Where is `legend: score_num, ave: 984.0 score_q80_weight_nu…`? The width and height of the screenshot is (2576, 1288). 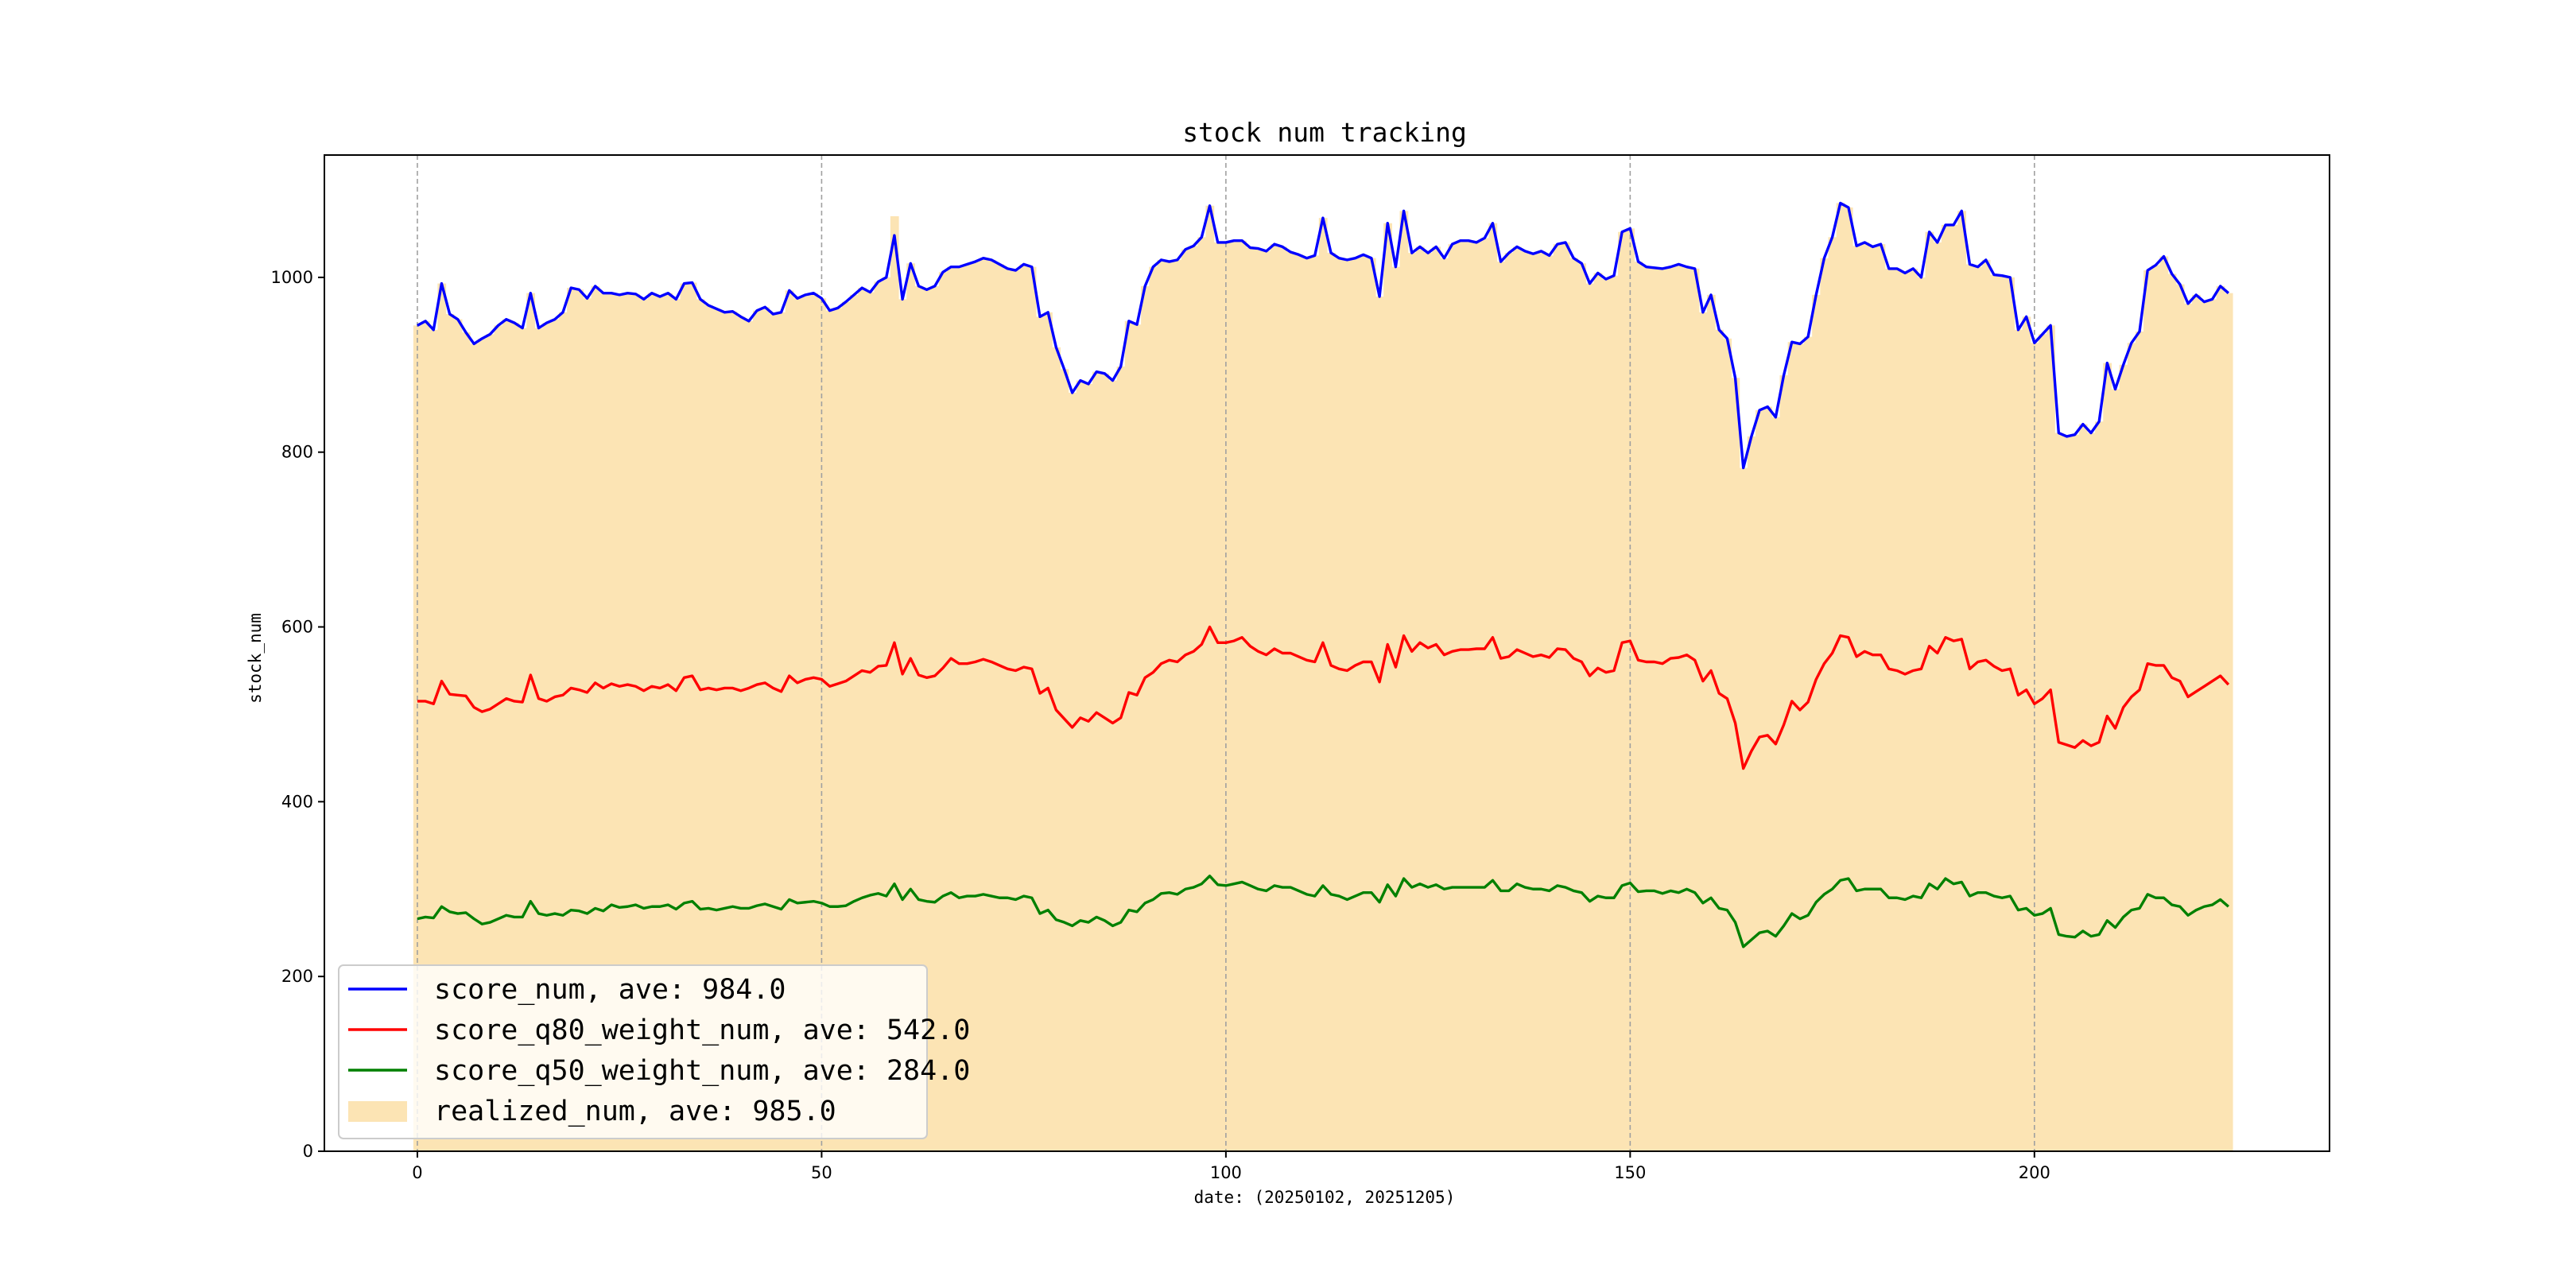 legend: score_num, ave: 984.0 score_q80_weight_nu… is located at coordinates (654, 1051).